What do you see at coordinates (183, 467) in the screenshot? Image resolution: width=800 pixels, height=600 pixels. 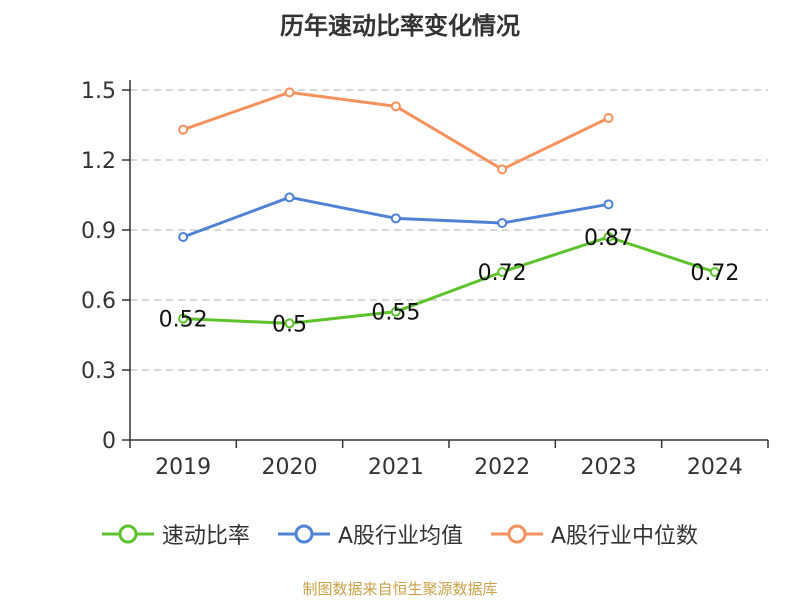 I see `x-tick-label: 2019` at bounding box center [183, 467].